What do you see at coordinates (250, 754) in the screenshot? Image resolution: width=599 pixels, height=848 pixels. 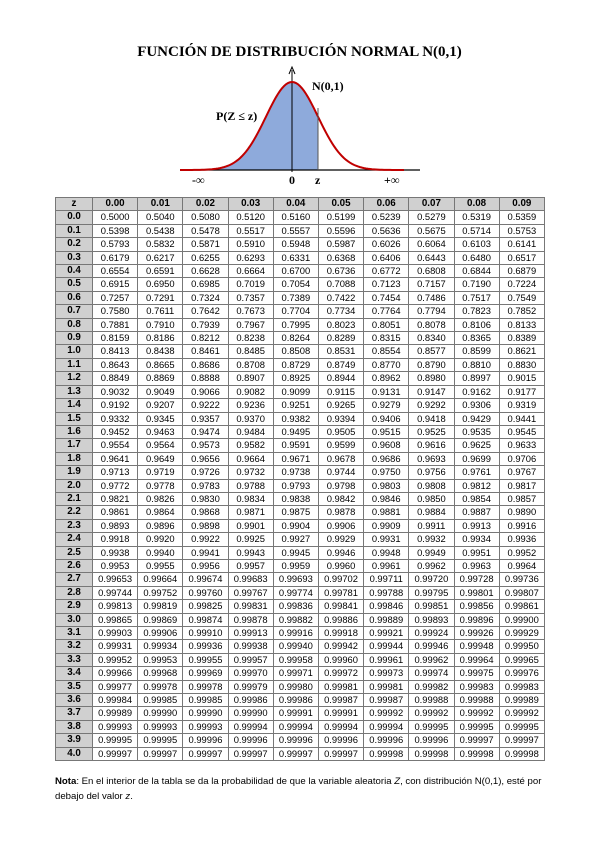 I see `probability-cell: 0.99997` at bounding box center [250, 754].